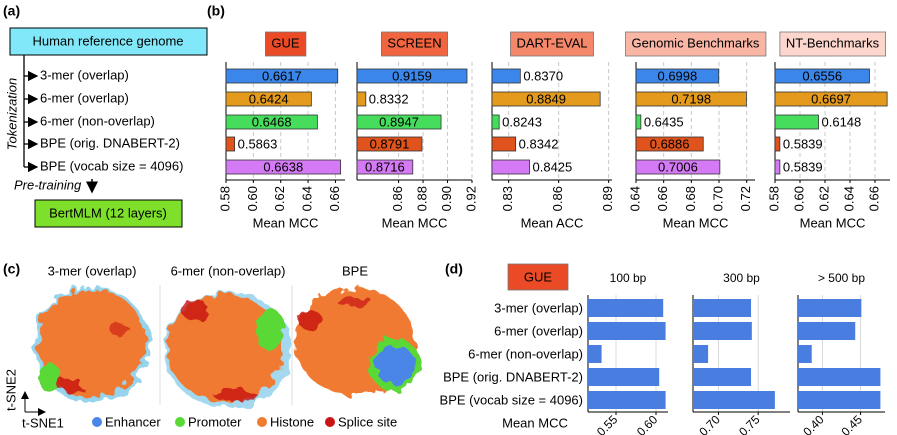 This screenshot has height=435, width=897. What do you see at coordinates (513, 376) in the screenshot?
I see `category-label: BPE (orig. DNABERT-2)` at bounding box center [513, 376].